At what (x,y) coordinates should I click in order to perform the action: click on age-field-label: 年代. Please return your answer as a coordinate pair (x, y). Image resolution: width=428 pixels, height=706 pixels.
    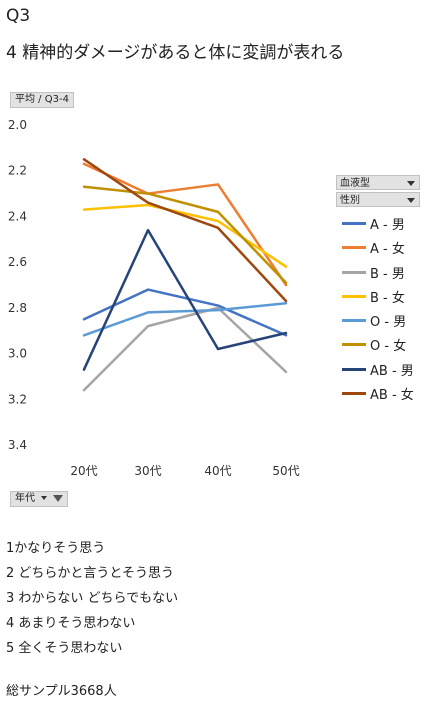
    Looking at the image, I should click on (25, 498).